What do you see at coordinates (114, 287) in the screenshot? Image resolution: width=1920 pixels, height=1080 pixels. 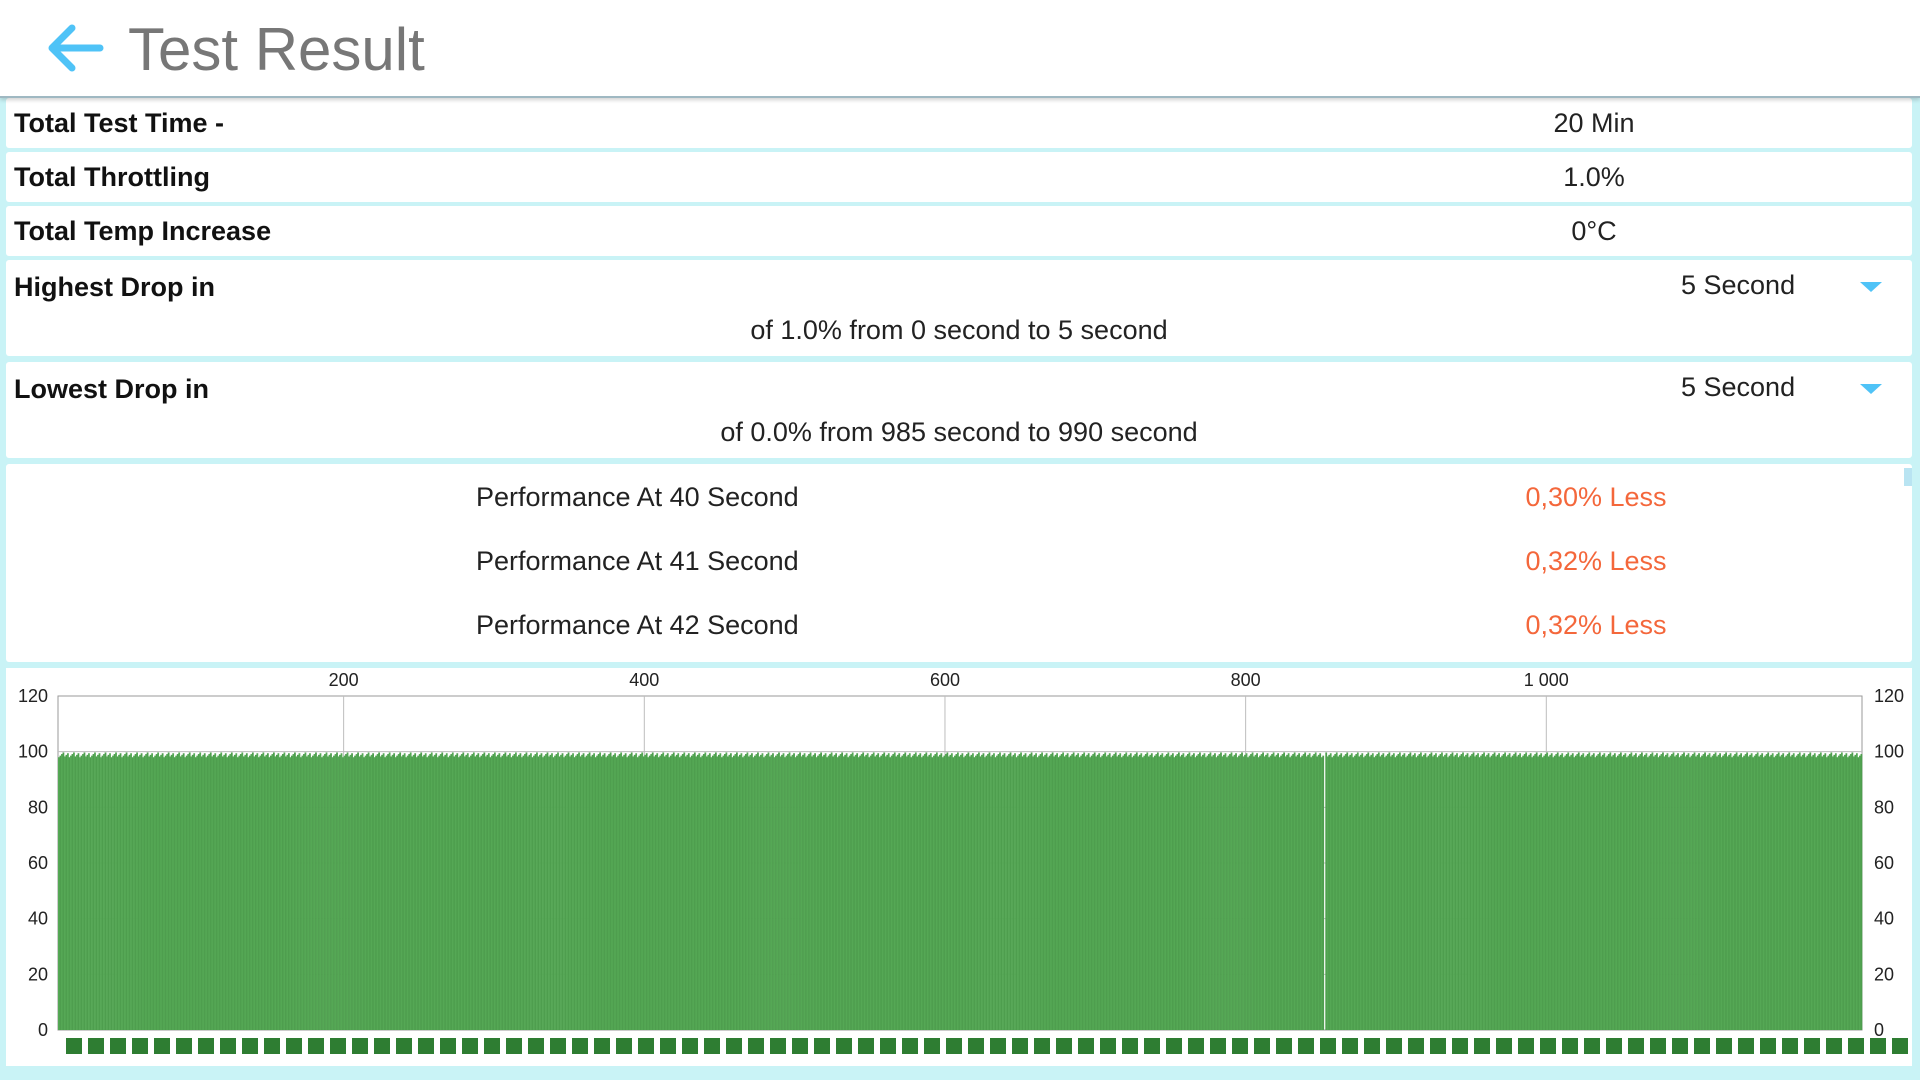 I see `highest-drop-label: Highest Drop in` at bounding box center [114, 287].